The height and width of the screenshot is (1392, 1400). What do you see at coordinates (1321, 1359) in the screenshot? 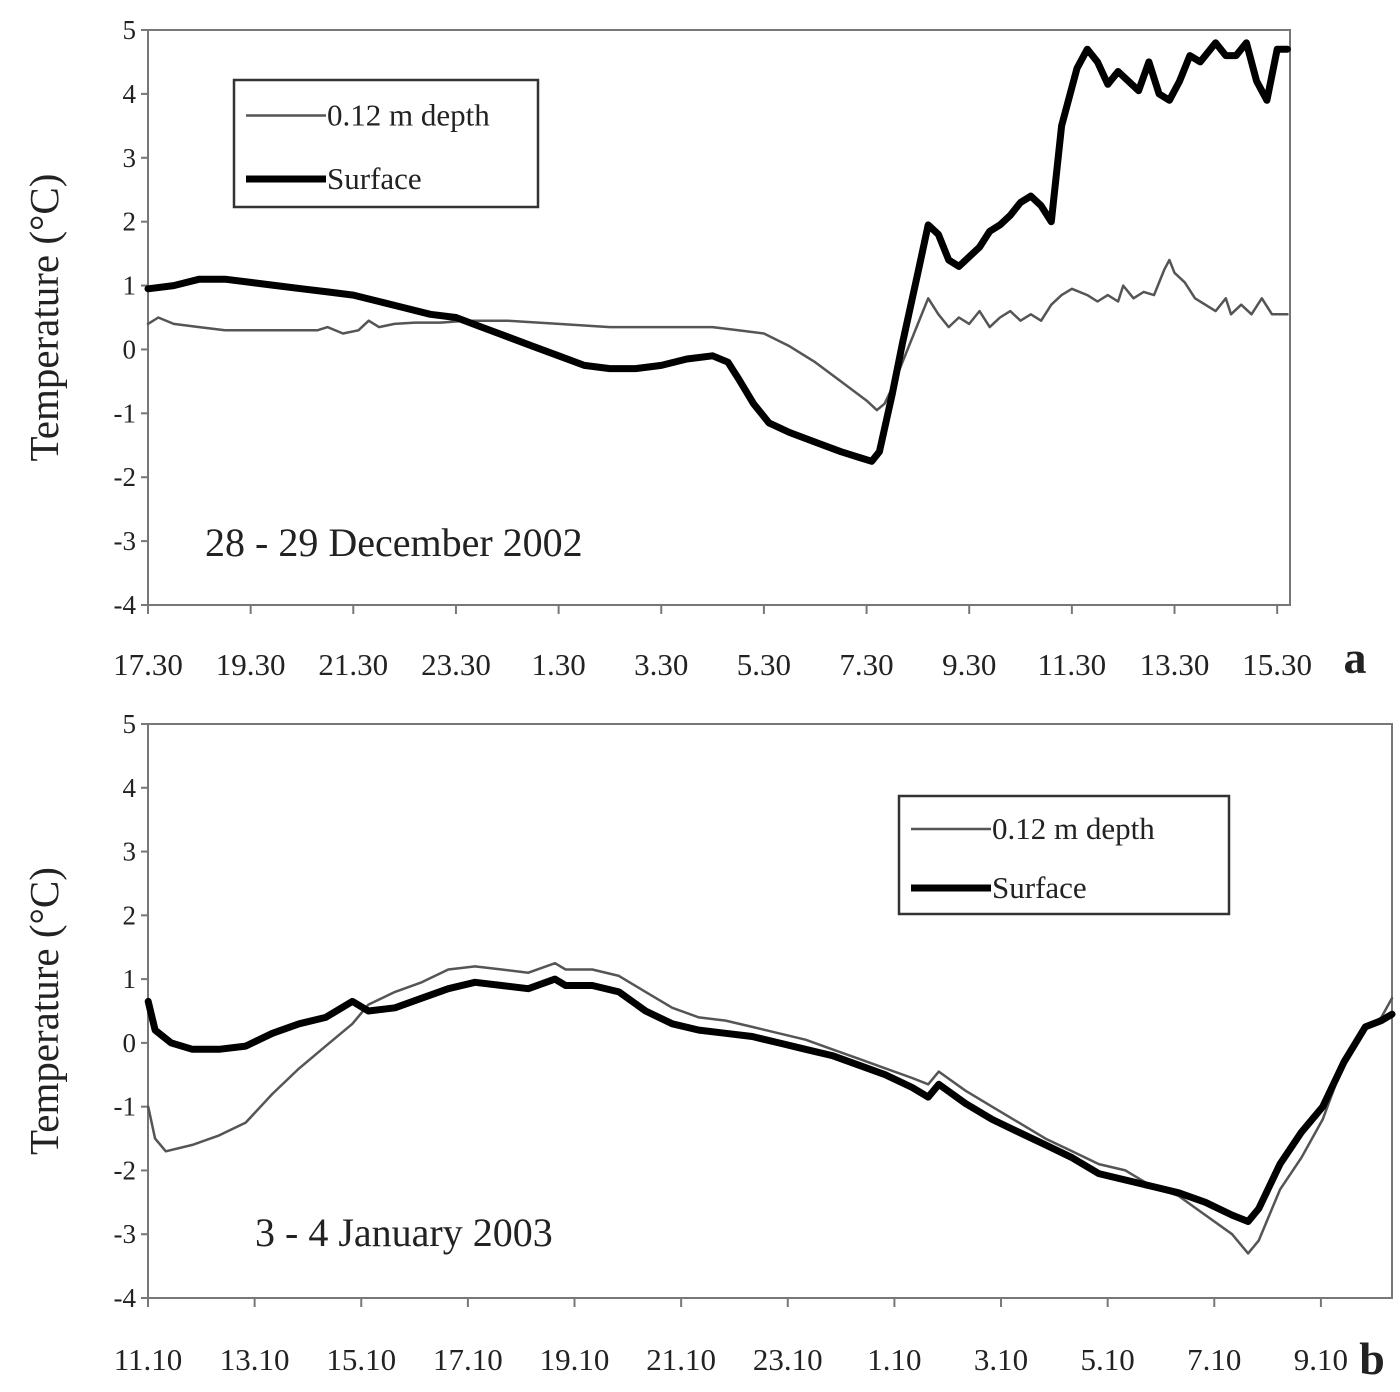
I see `x-tick-label: 9.10` at bounding box center [1321, 1359].